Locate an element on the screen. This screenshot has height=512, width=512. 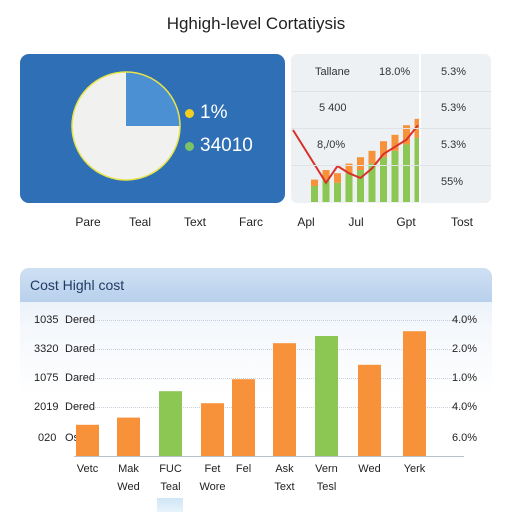
green-dot-icon is located at coordinates (189, 146).